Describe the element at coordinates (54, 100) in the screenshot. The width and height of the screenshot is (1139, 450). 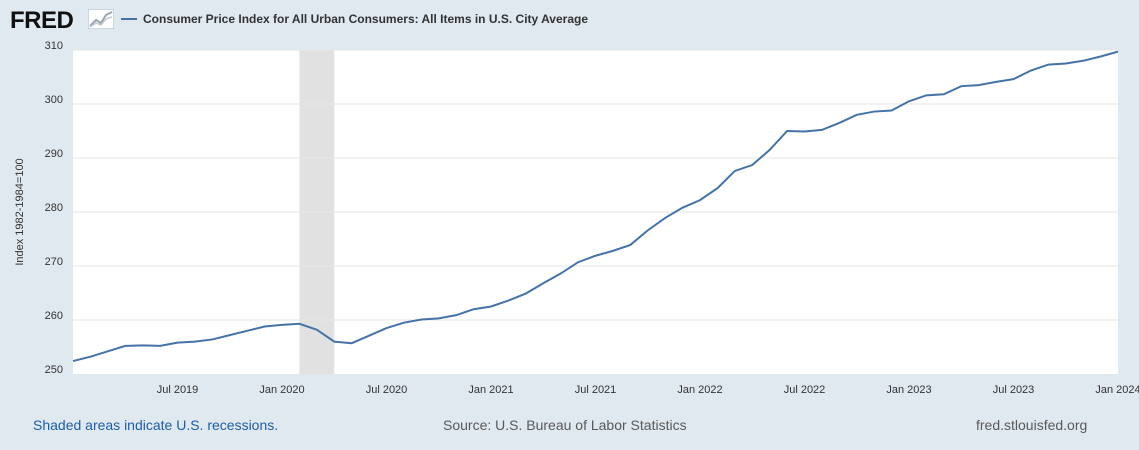
I see `y-tick-label: 300` at that location.